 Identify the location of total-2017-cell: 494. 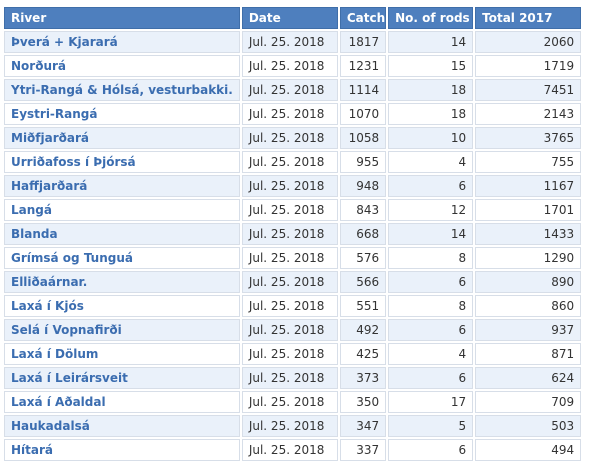
(528, 450).